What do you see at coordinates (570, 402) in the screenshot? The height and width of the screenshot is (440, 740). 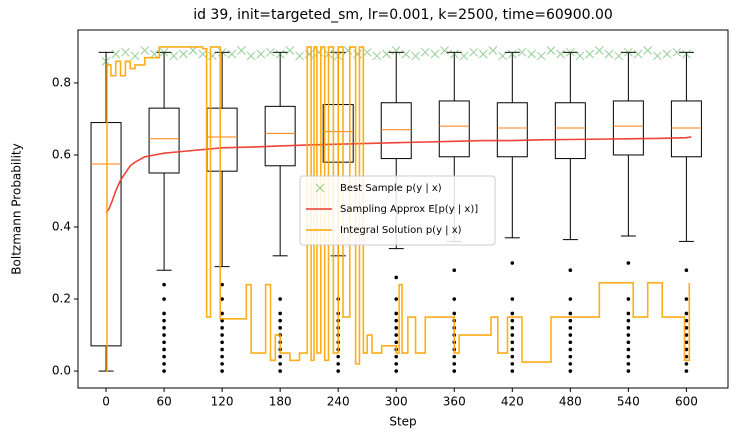 I see `x-tick-label: 480` at bounding box center [570, 402].